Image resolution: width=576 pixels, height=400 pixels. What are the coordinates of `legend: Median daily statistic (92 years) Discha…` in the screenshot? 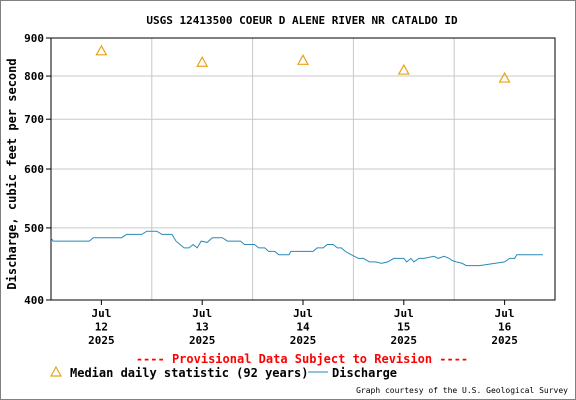 It's located at (223, 372).